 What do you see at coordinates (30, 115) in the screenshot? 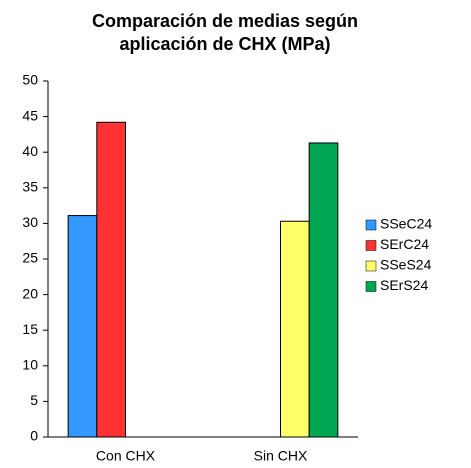
I see `y-tick-label: 45` at bounding box center [30, 115].